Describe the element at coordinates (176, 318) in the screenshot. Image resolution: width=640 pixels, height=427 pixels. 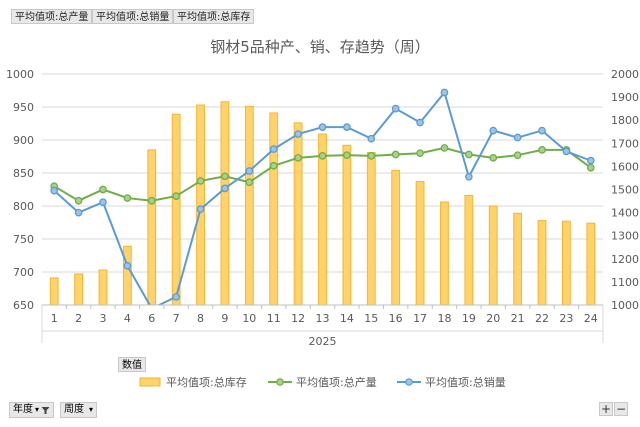
I see `x-axis-tick-label: 7` at that location.